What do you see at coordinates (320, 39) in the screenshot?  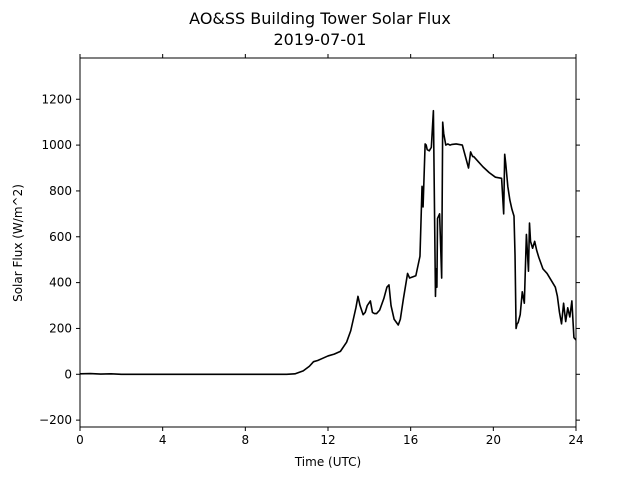 I see `chart-subtitle: 2019-07-01` at bounding box center [320, 39].